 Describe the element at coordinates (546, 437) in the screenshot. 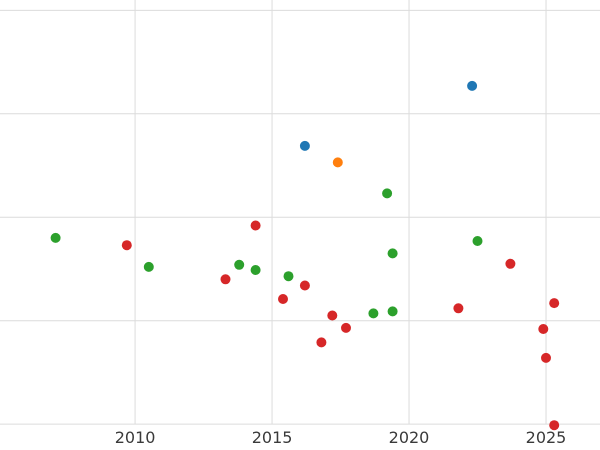

I see `x-tick-label: 2025` at that location.